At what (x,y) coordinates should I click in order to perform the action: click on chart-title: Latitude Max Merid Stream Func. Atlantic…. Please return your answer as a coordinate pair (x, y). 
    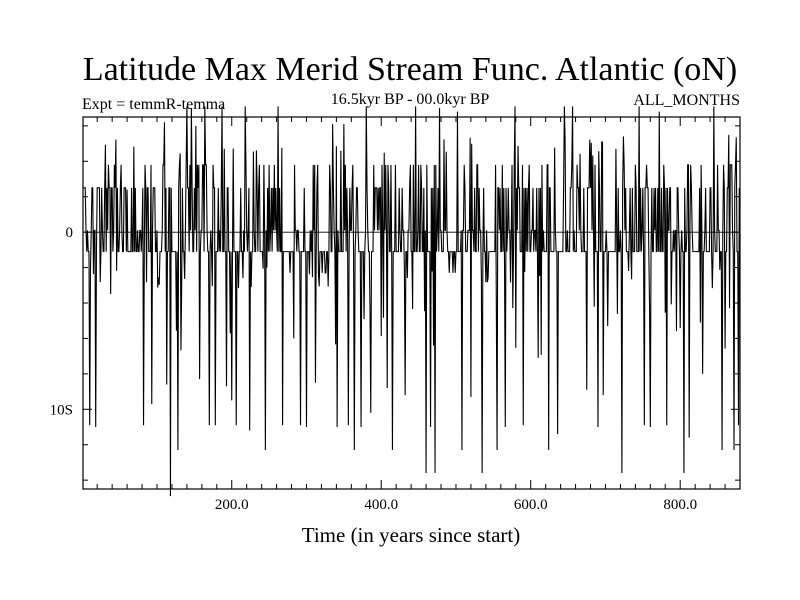
    Looking at the image, I should click on (410, 69).